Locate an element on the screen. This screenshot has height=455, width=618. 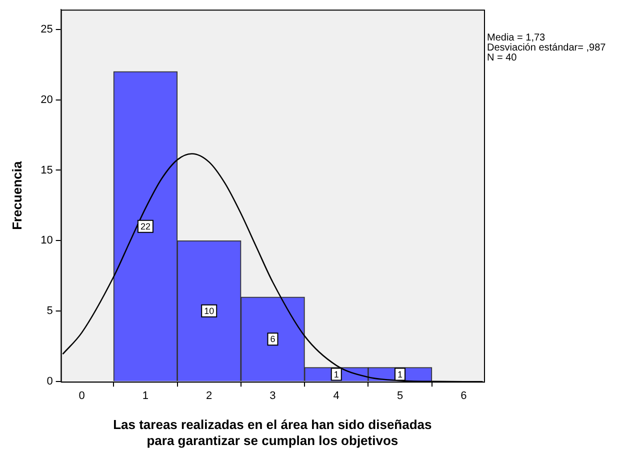
y-tick-label: 20 is located at coordinates (46, 100).